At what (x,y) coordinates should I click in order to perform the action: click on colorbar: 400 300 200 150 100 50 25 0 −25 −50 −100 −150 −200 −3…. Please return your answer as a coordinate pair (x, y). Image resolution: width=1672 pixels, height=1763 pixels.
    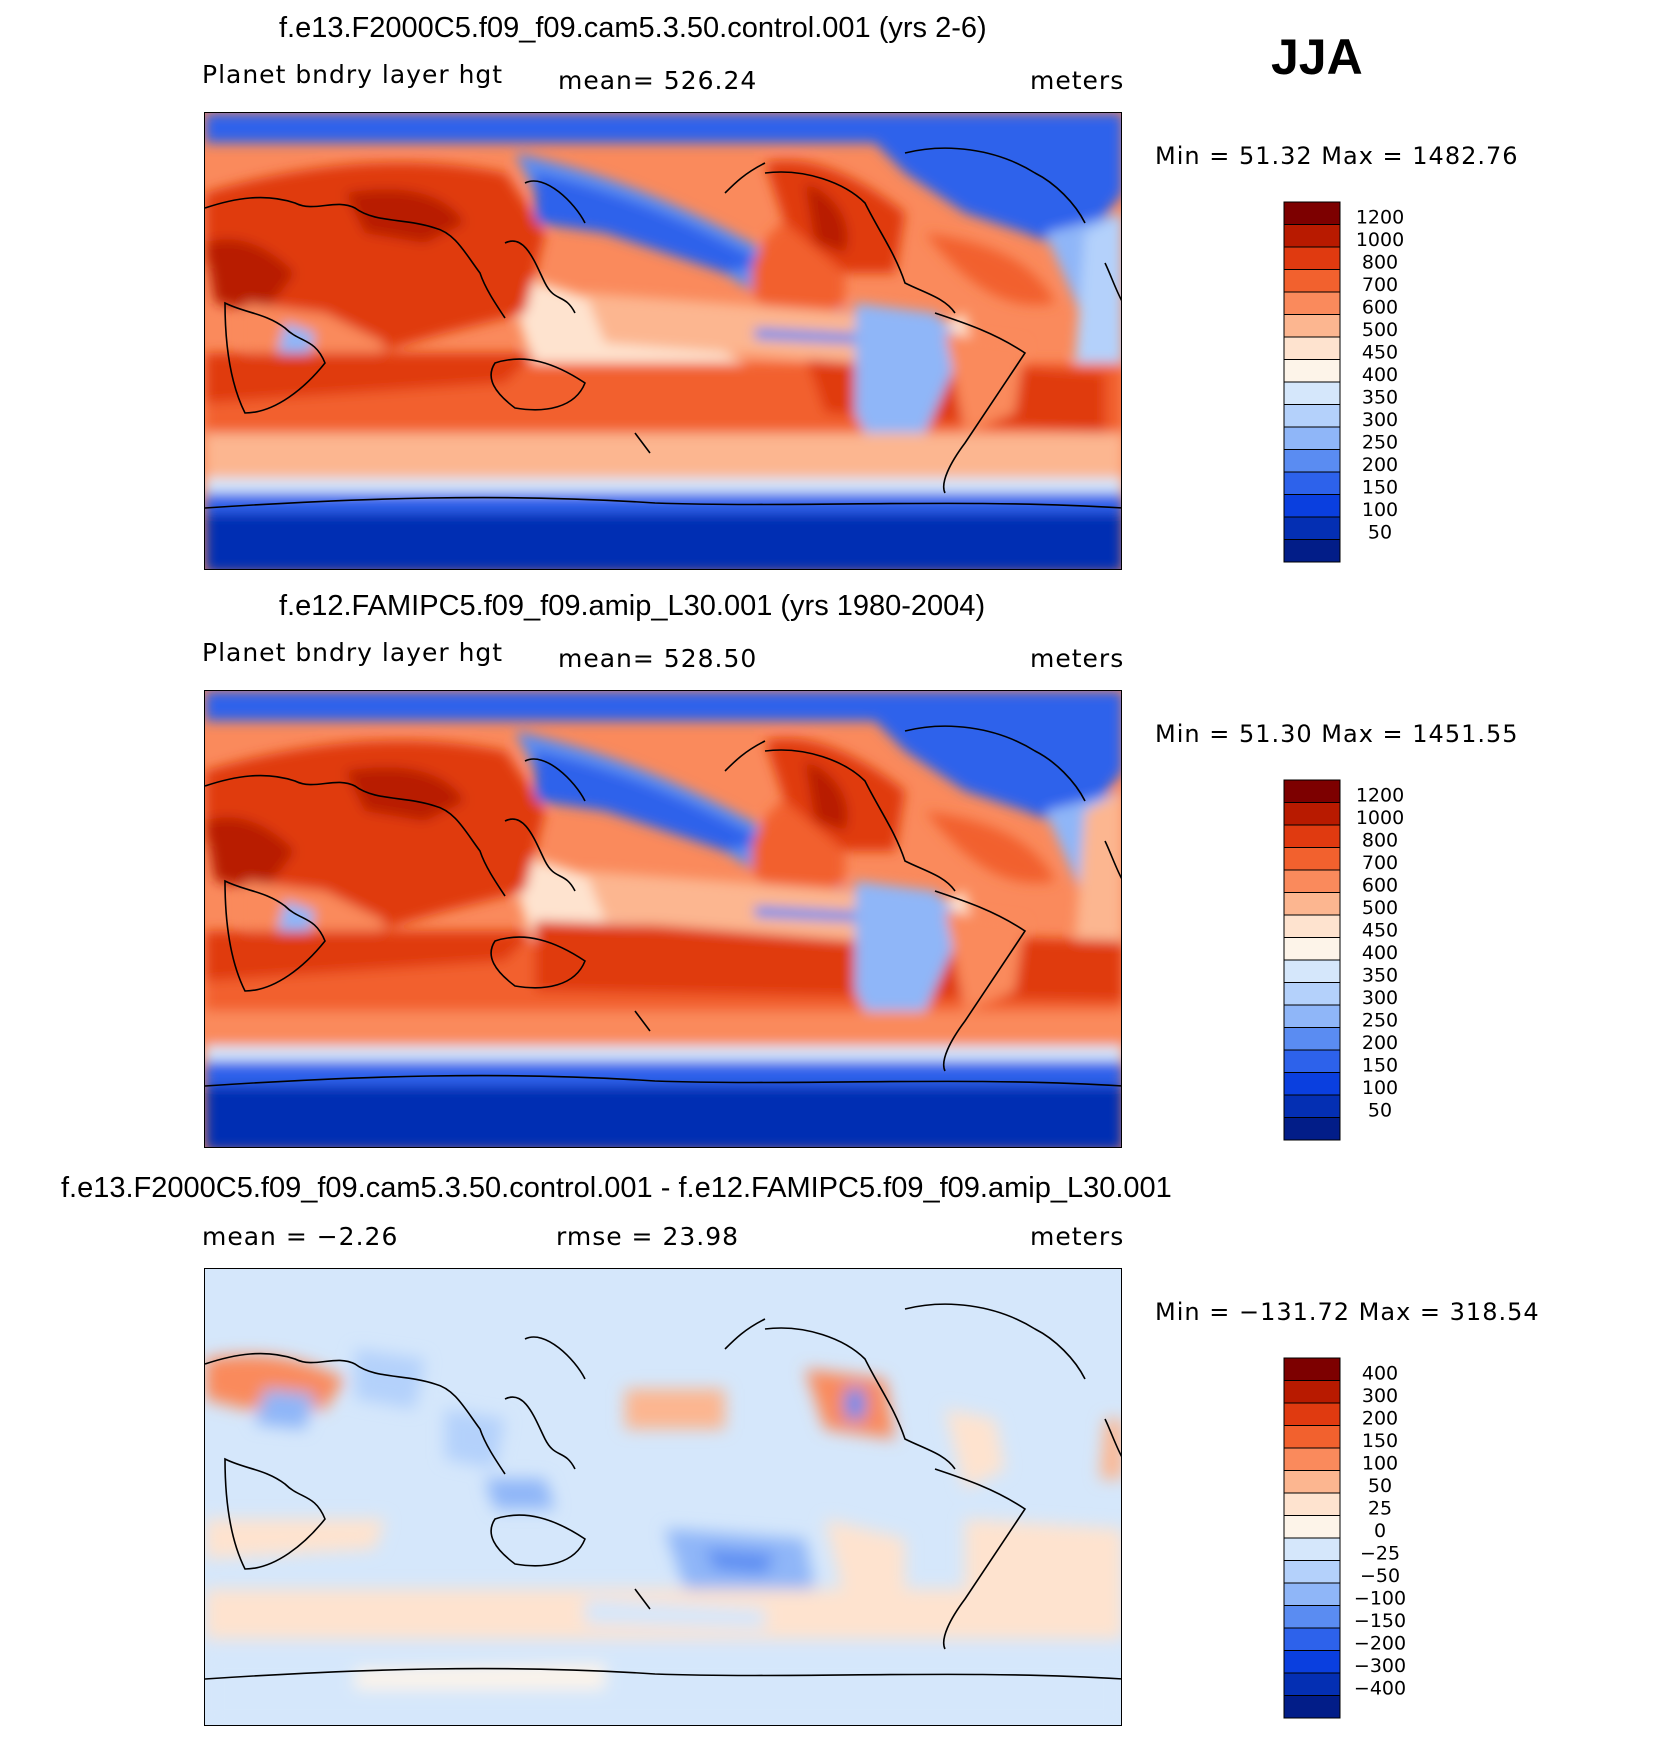
    Looking at the image, I should click on (1344, 1538).